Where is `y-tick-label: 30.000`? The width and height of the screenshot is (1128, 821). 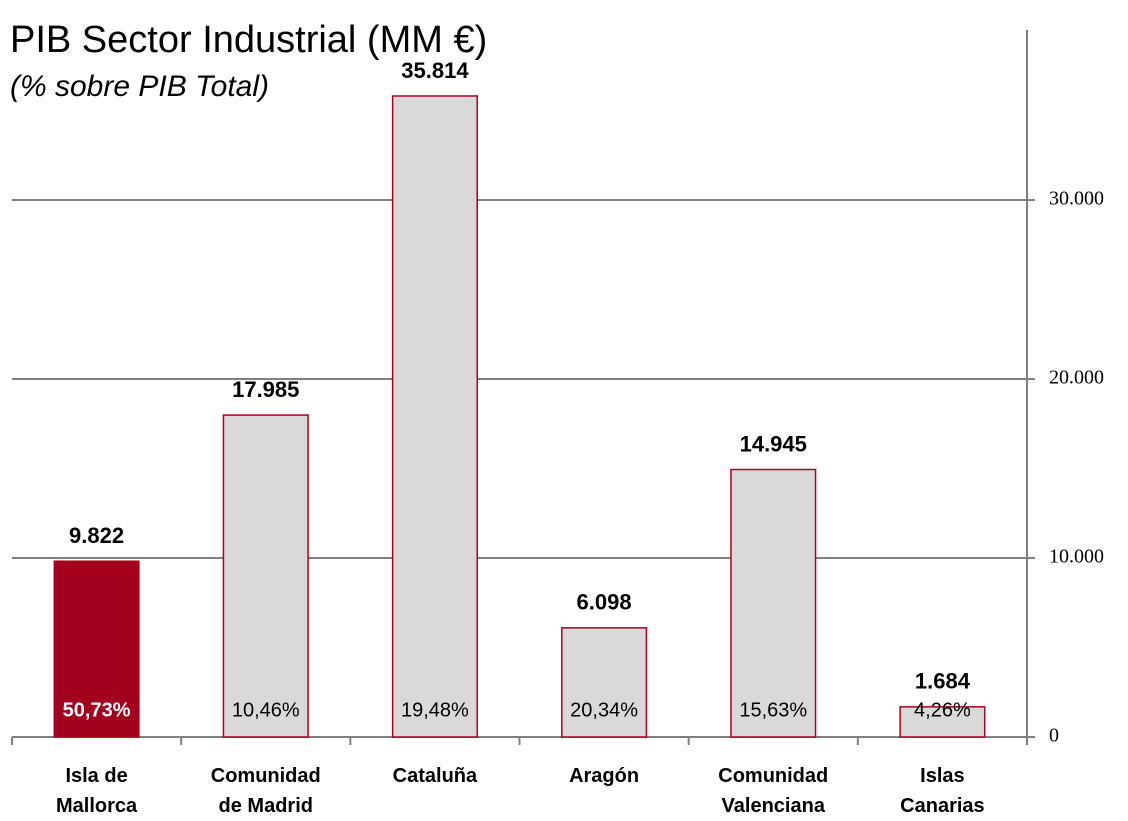
y-tick-label: 30.000 is located at coordinates (1076, 199).